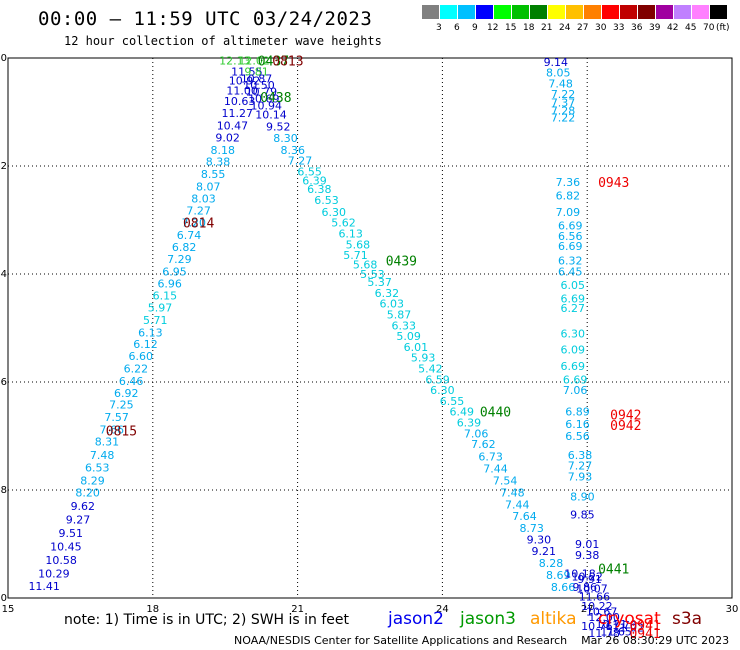 The image size is (740, 650). Describe the element at coordinates (529, 28) in the screenshot. I see `colorbar-label: 18` at that location.